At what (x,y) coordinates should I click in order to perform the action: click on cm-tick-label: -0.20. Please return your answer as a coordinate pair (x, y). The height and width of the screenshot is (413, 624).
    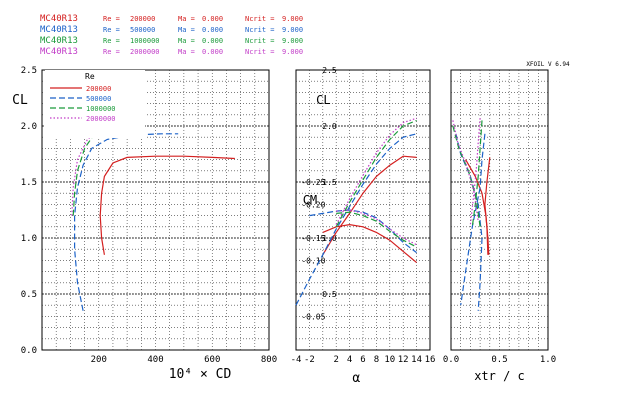
    Looking at the image, I should click on (313, 204).